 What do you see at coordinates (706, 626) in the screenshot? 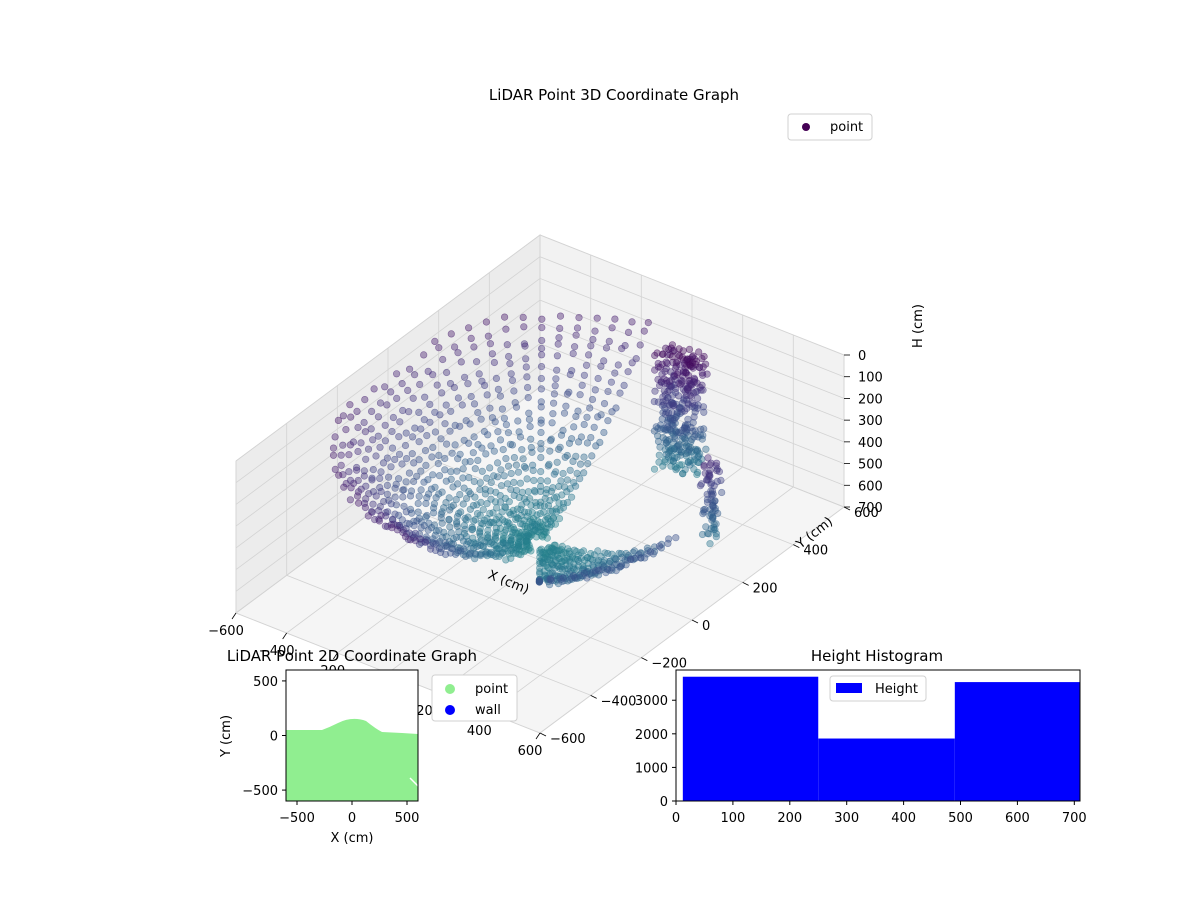
I see `y-tick-label: 0` at bounding box center [706, 626].